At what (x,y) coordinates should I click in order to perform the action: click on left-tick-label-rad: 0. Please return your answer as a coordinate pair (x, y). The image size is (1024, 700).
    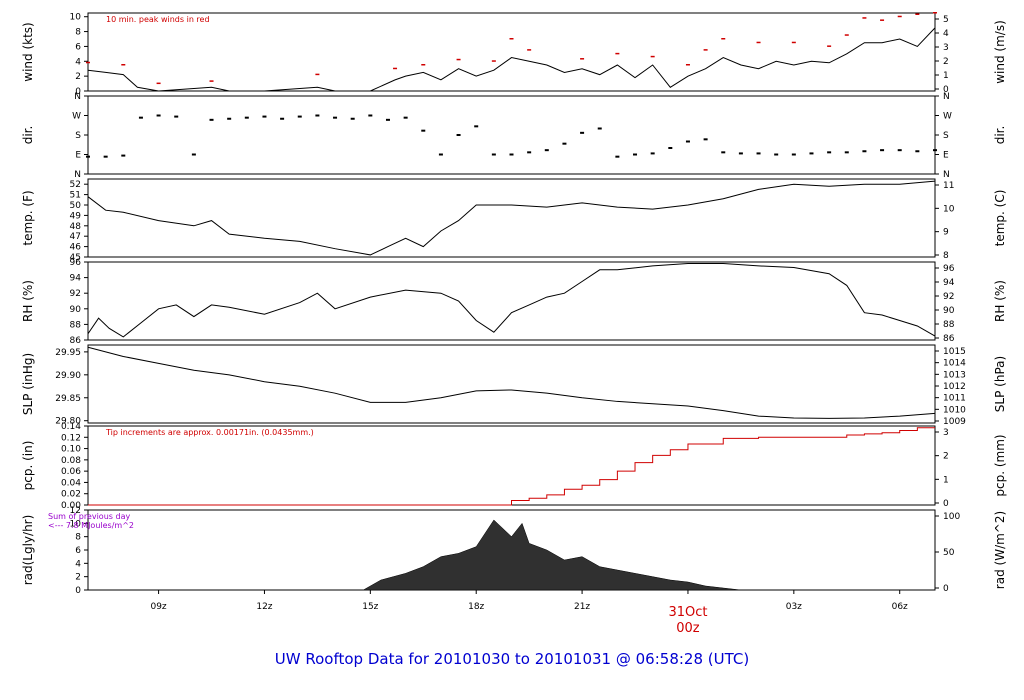
    Looking at the image, I should click on (78, 591).